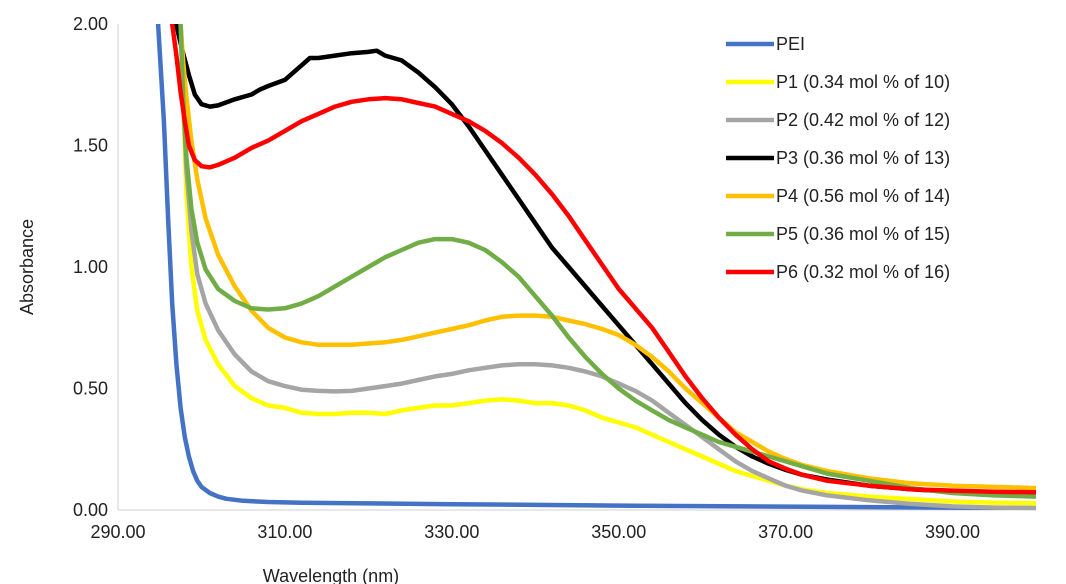 This screenshot has height=584, width=1066. I want to click on x-tick-label: 390.00, so click(952, 532).